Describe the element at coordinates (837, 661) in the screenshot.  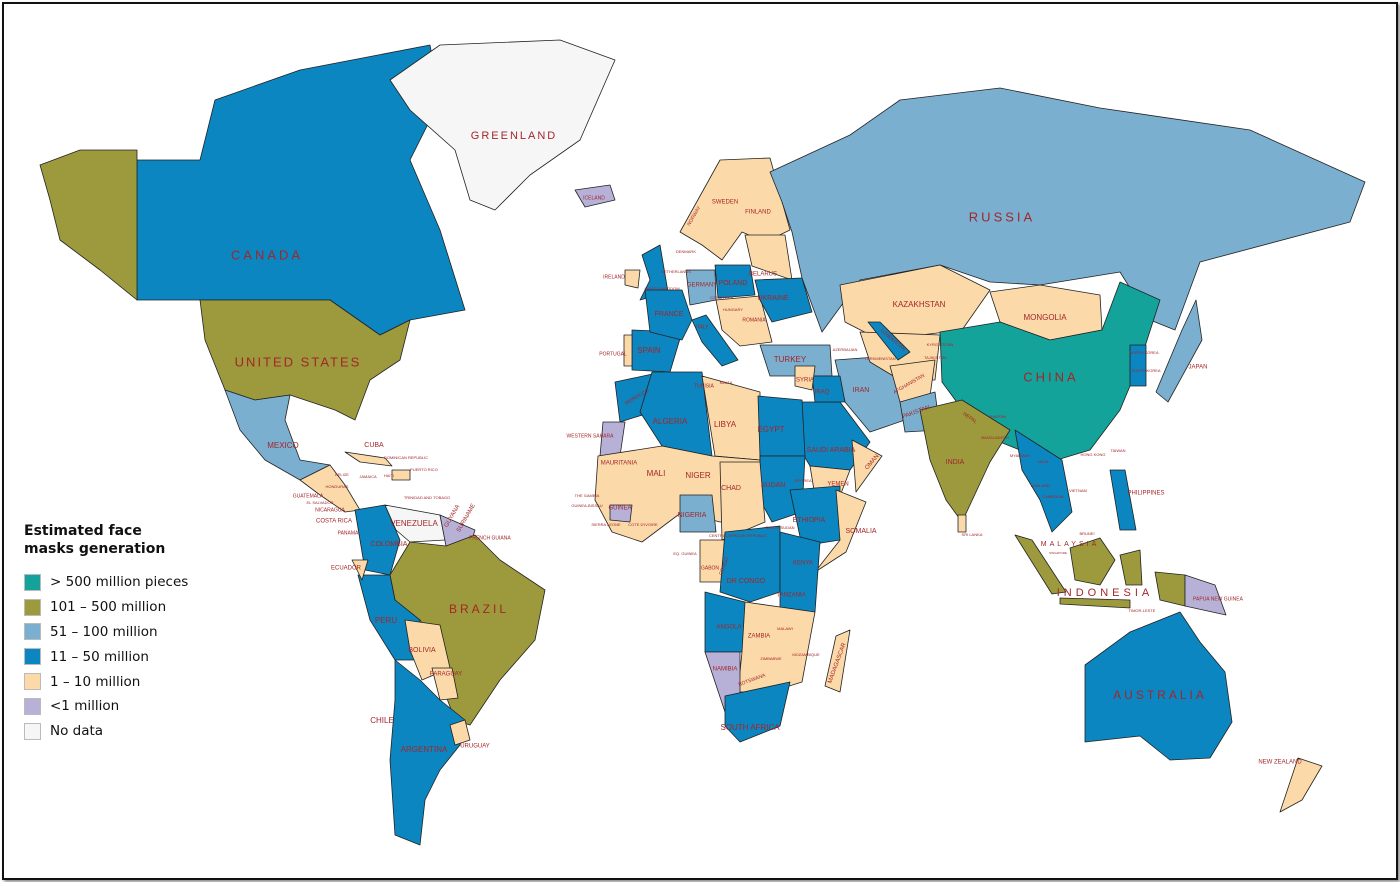
I see `region-madagascar` at that location.